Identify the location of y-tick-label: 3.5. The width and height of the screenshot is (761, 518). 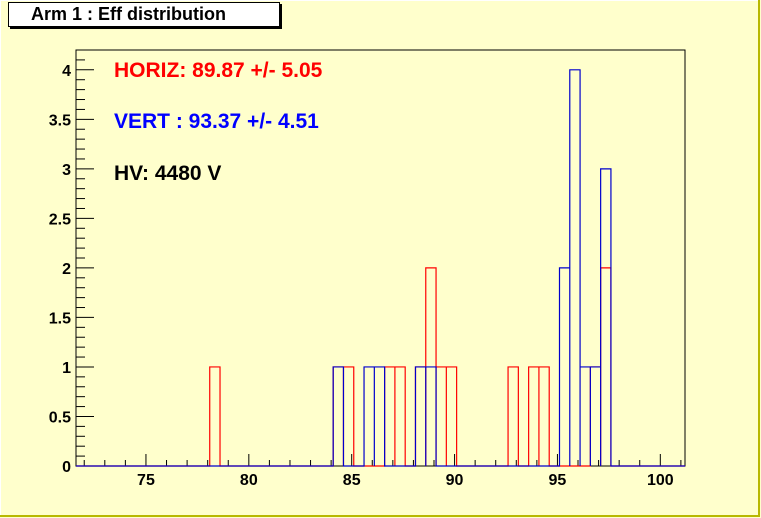
(60, 120).